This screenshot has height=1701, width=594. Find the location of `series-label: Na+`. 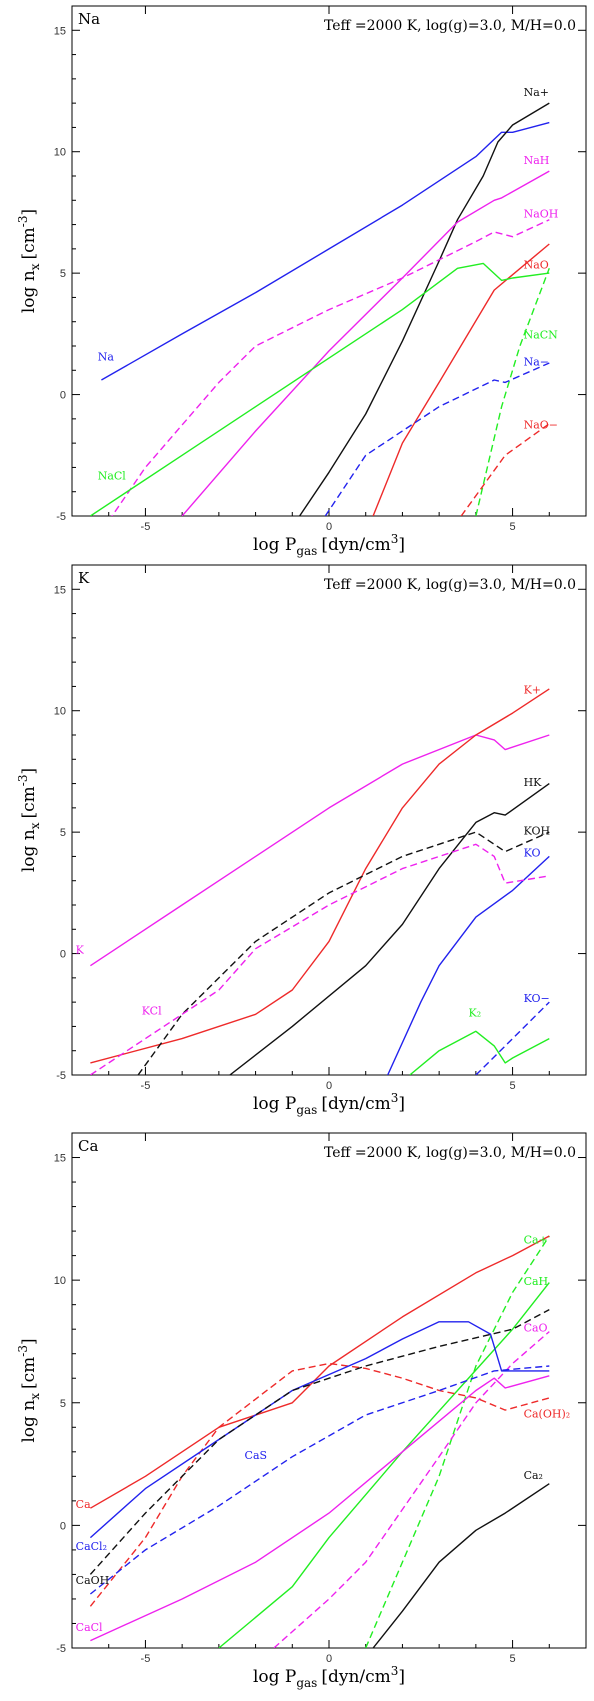

series-label: Na+ is located at coordinates (536, 92).